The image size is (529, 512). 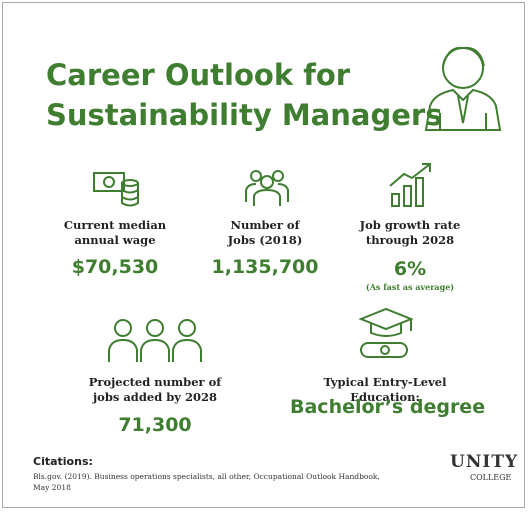 What do you see at coordinates (484, 462) in the screenshot?
I see `logo-name: UNITY` at bounding box center [484, 462].